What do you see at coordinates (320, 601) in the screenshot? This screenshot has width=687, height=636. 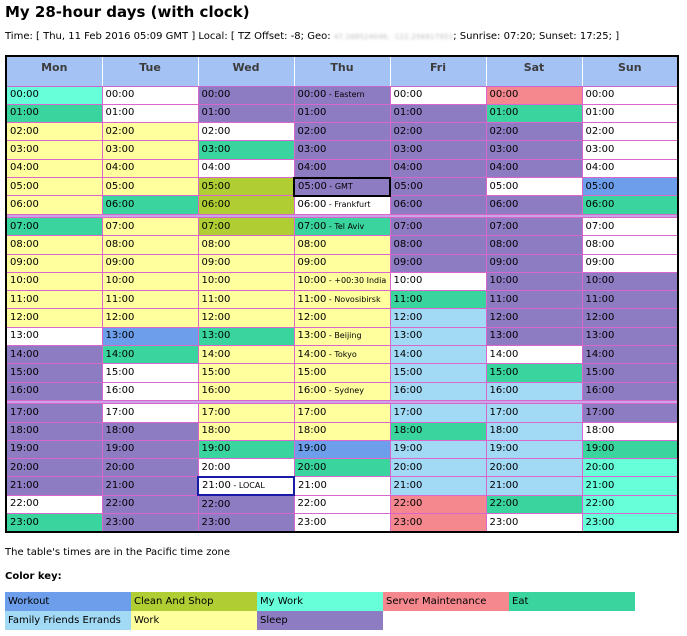 I see `color-key-mywork: My Work` at bounding box center [320, 601].